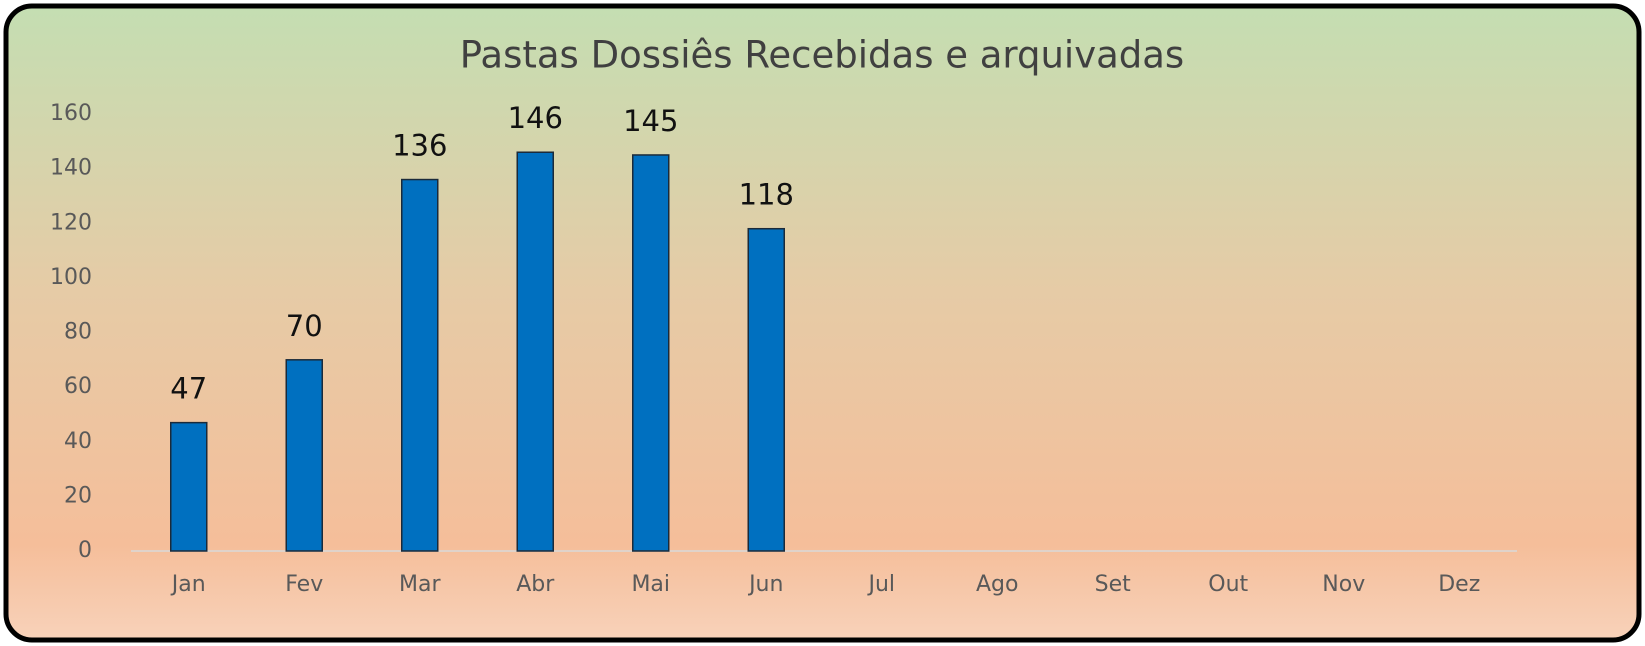 Image resolution: width=1645 pixels, height=646 pixels. What do you see at coordinates (650, 584) in the screenshot?
I see `x-tick-label: Mai` at bounding box center [650, 584].